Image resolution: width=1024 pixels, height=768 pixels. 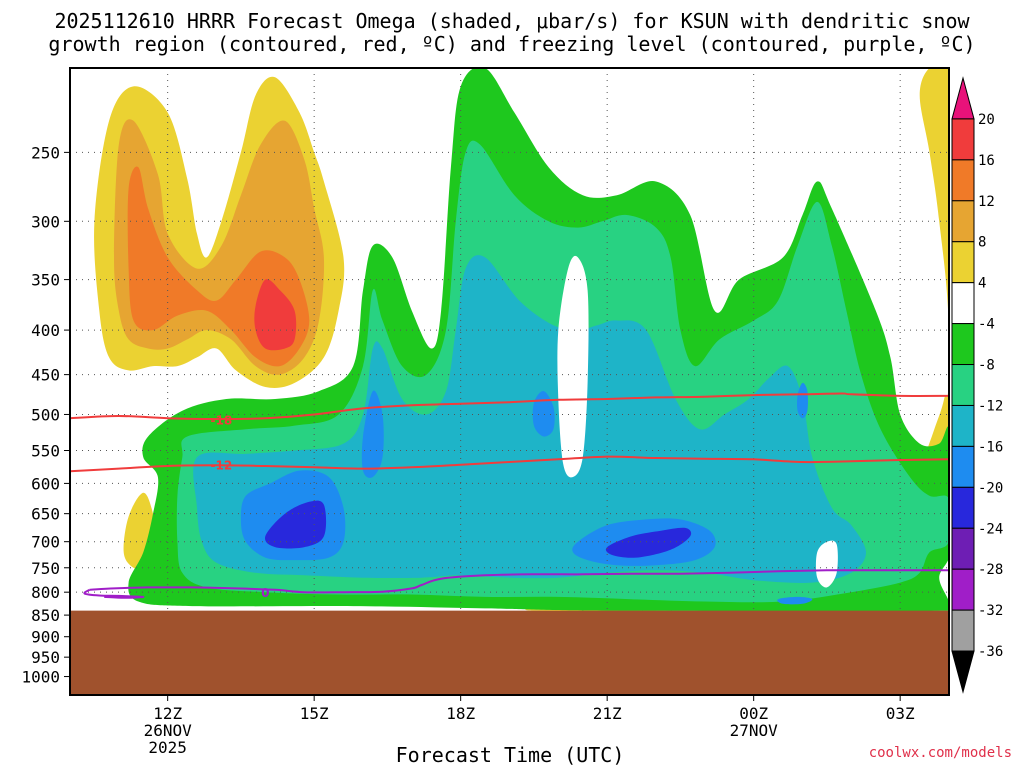 What do you see at coordinates (45, 414) in the screenshot?
I see `y-tick-label: 500` at bounding box center [45, 414].